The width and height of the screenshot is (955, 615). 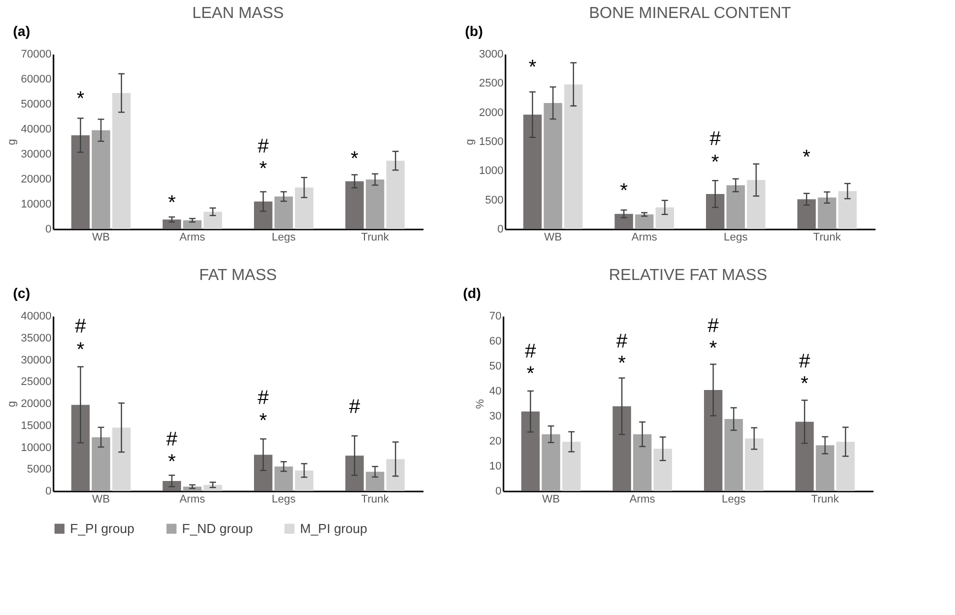 I want to click on chart-title: FAT MASS, so click(x=238, y=275).